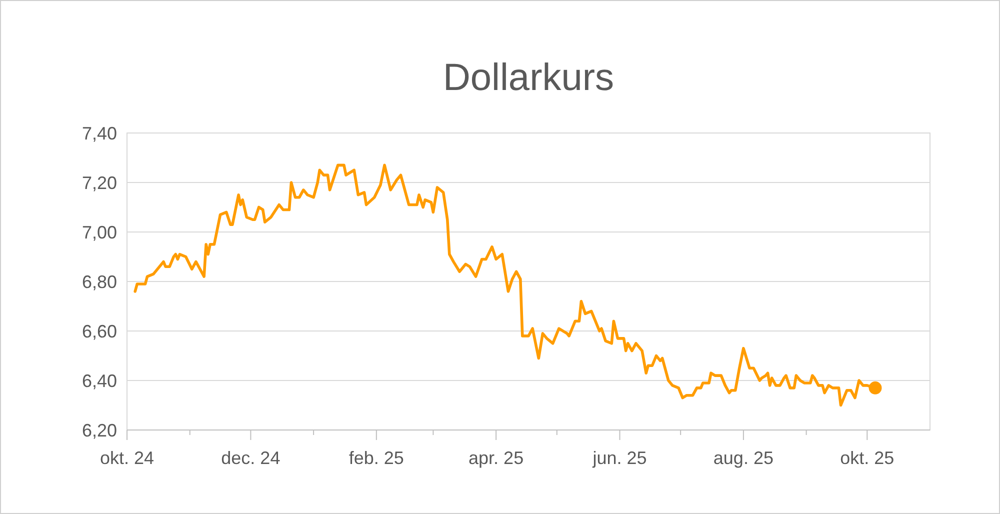 Image resolution: width=1000 pixels, height=514 pixels. Describe the element at coordinates (867, 458) in the screenshot. I see `x-tick-label: okt. 25` at that location.